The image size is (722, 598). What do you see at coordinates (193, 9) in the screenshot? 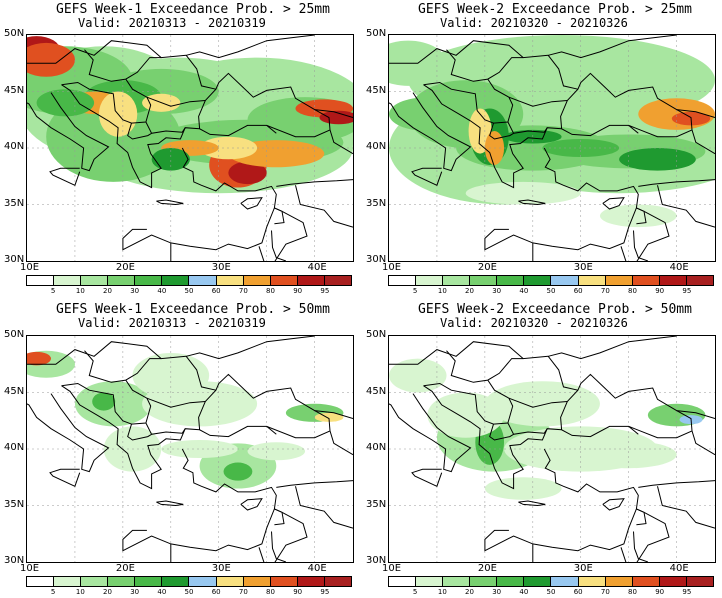
I see `panel-title: GEFS Week-1 Exceedance Prob. > 25mm` at bounding box center [193, 9].